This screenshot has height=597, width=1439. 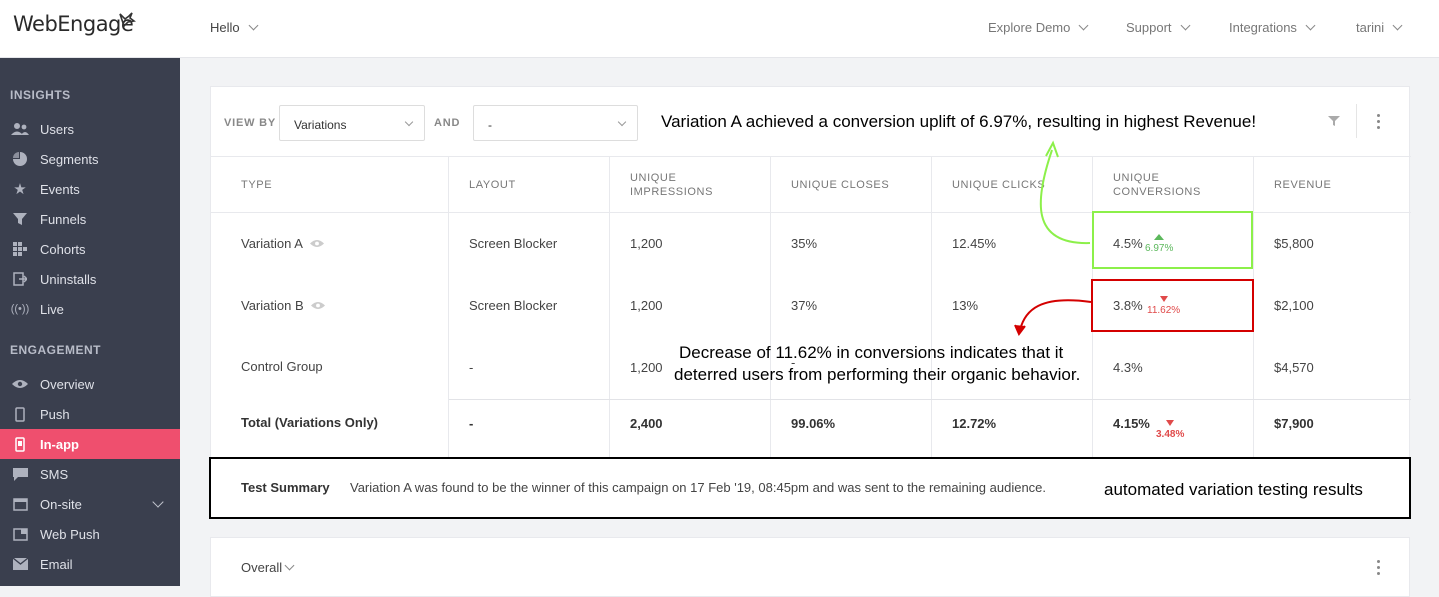 I want to click on nav-integrations: Integrations, so click(x=1272, y=27).